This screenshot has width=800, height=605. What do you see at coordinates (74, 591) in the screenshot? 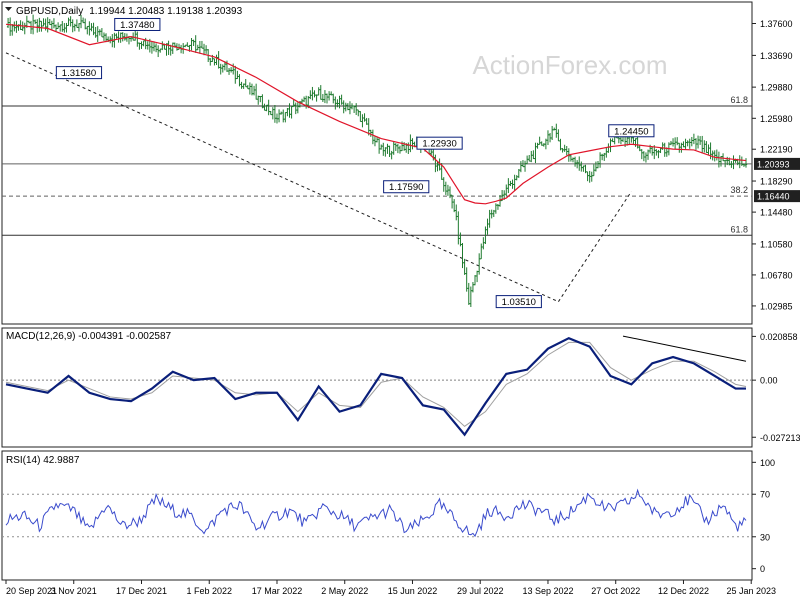
I see `x-tick-label: 3 Nov 2021` at bounding box center [74, 591].